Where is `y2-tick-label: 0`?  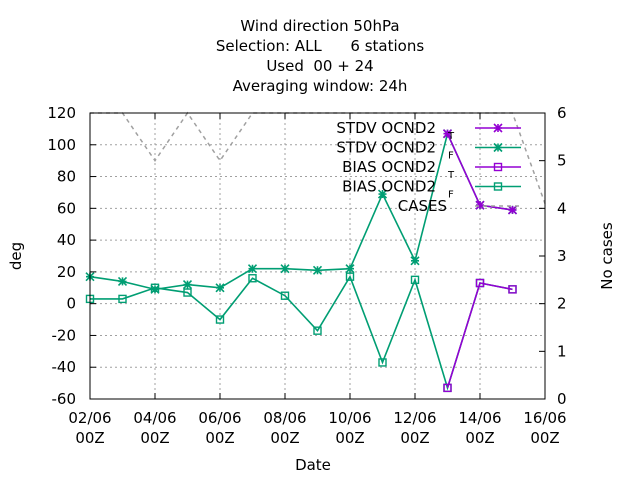
y2-tick-label: 0 is located at coordinates (562, 399).